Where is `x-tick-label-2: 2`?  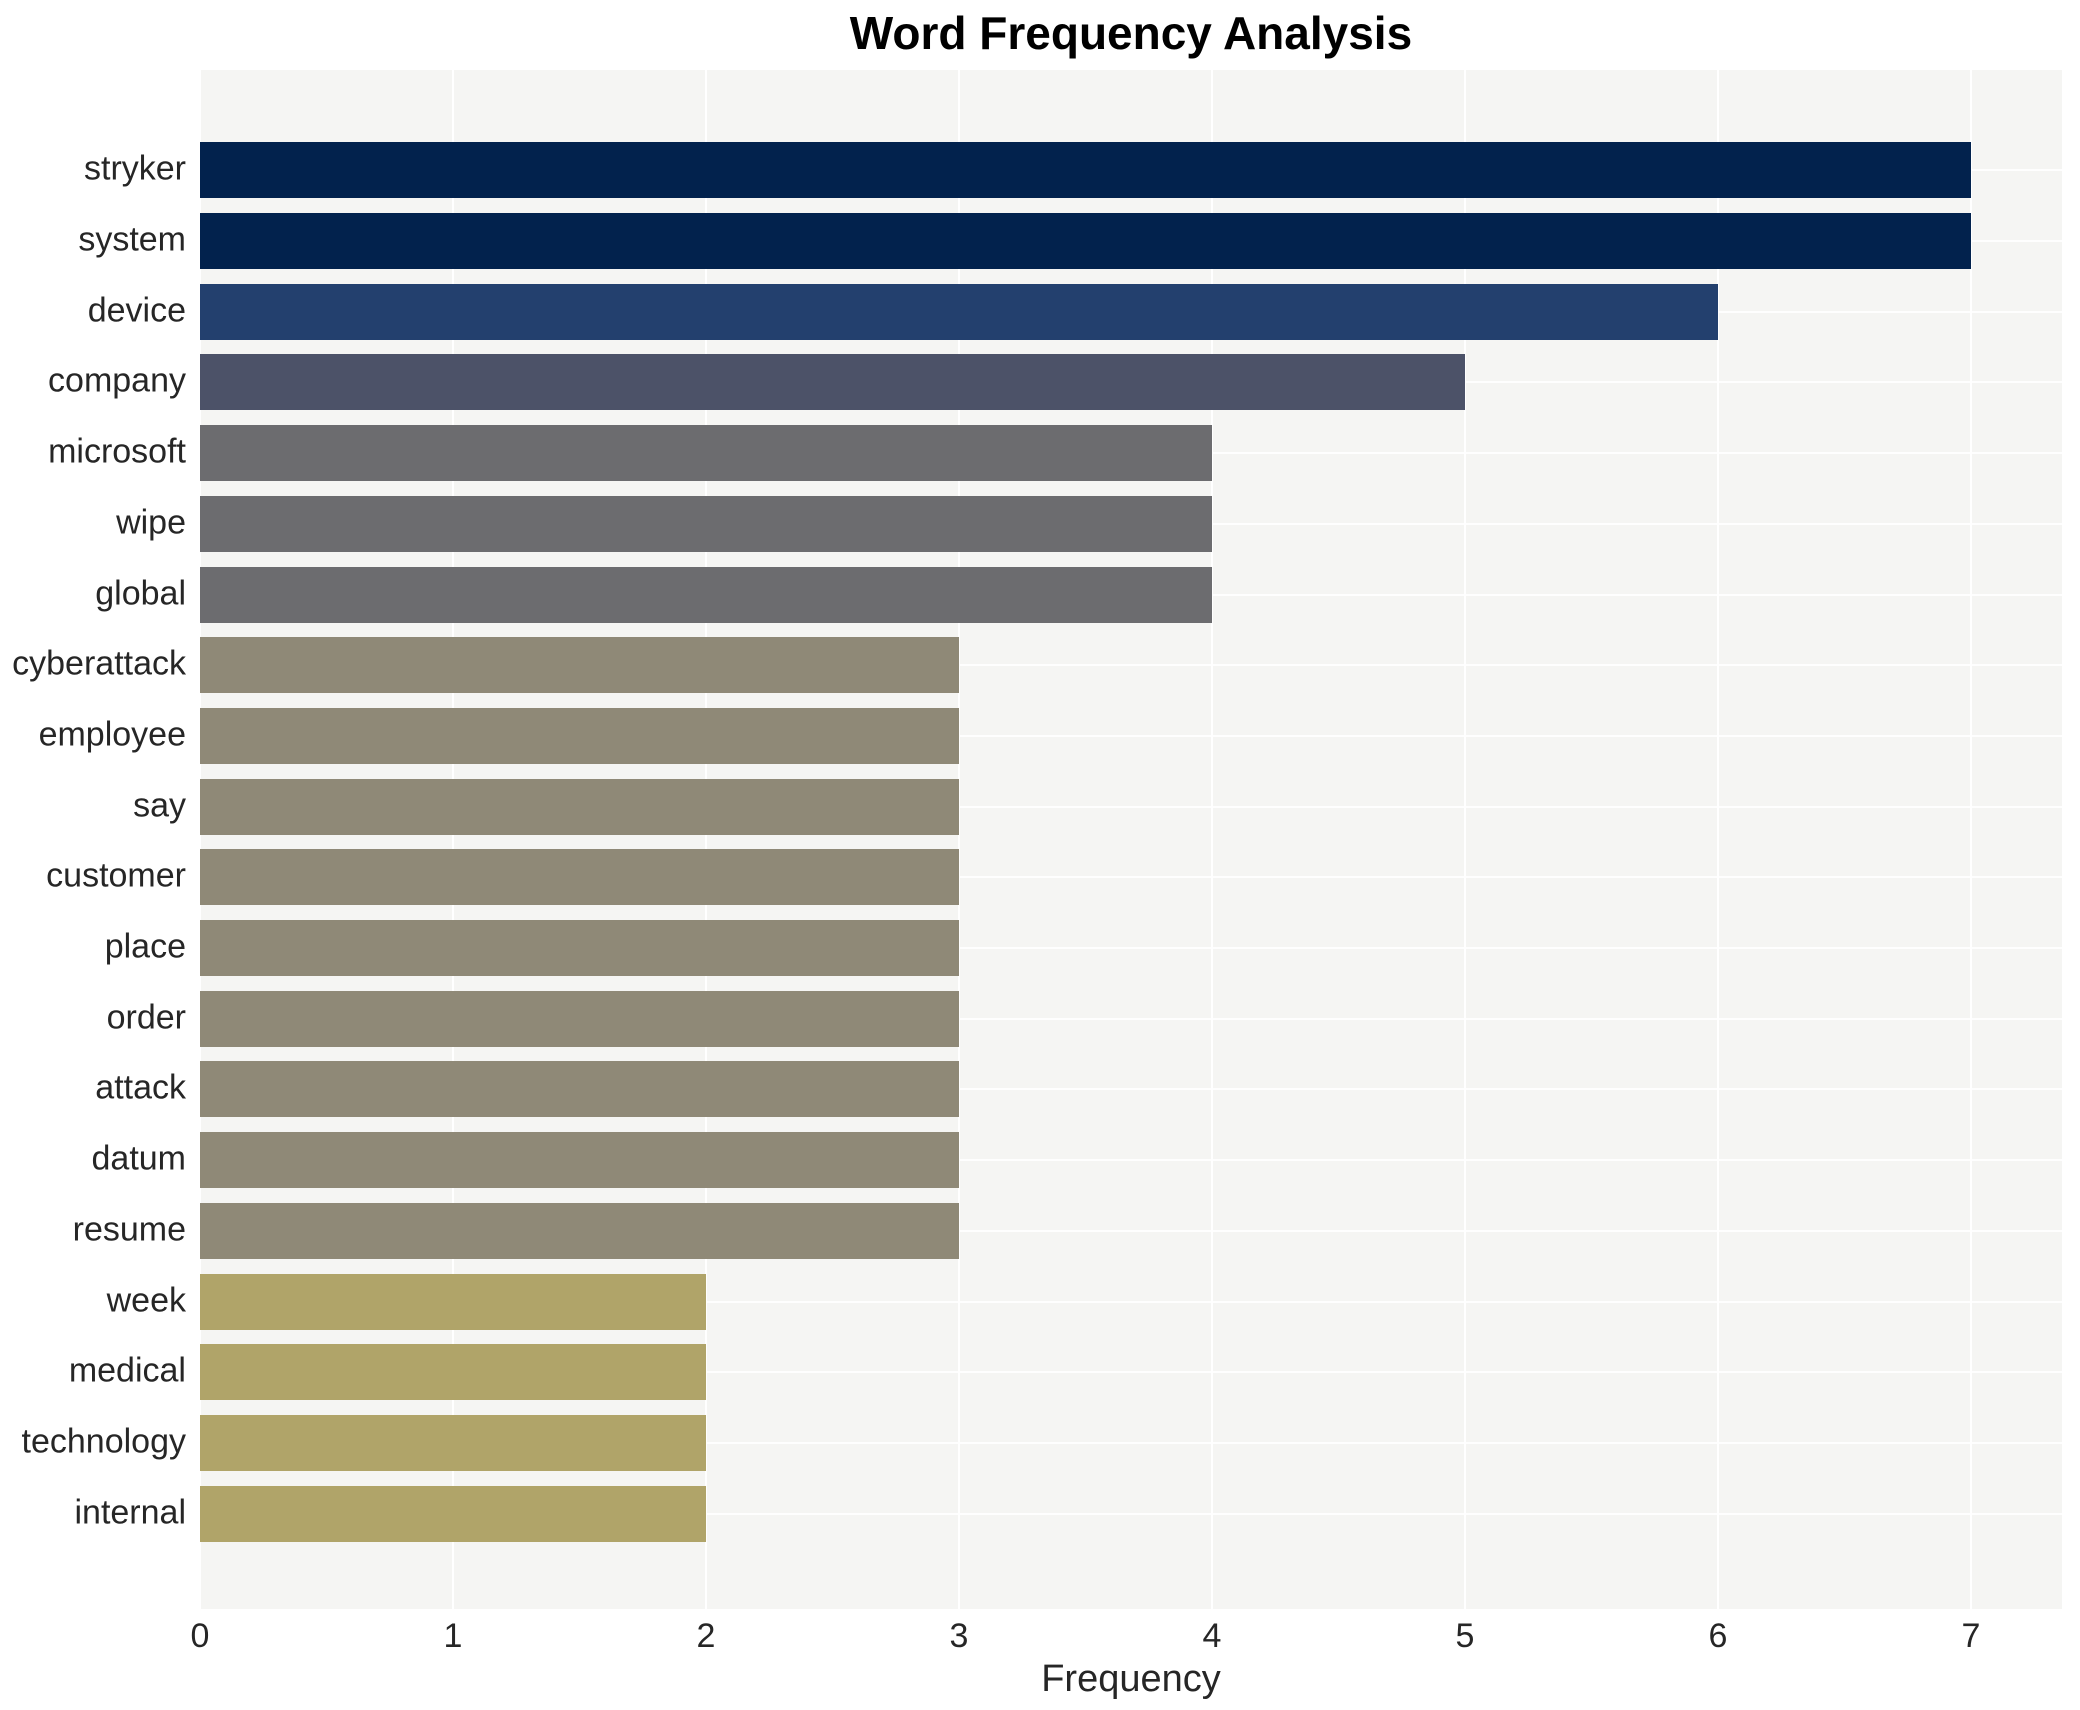 x-tick-label-2: 2 is located at coordinates (706, 1636).